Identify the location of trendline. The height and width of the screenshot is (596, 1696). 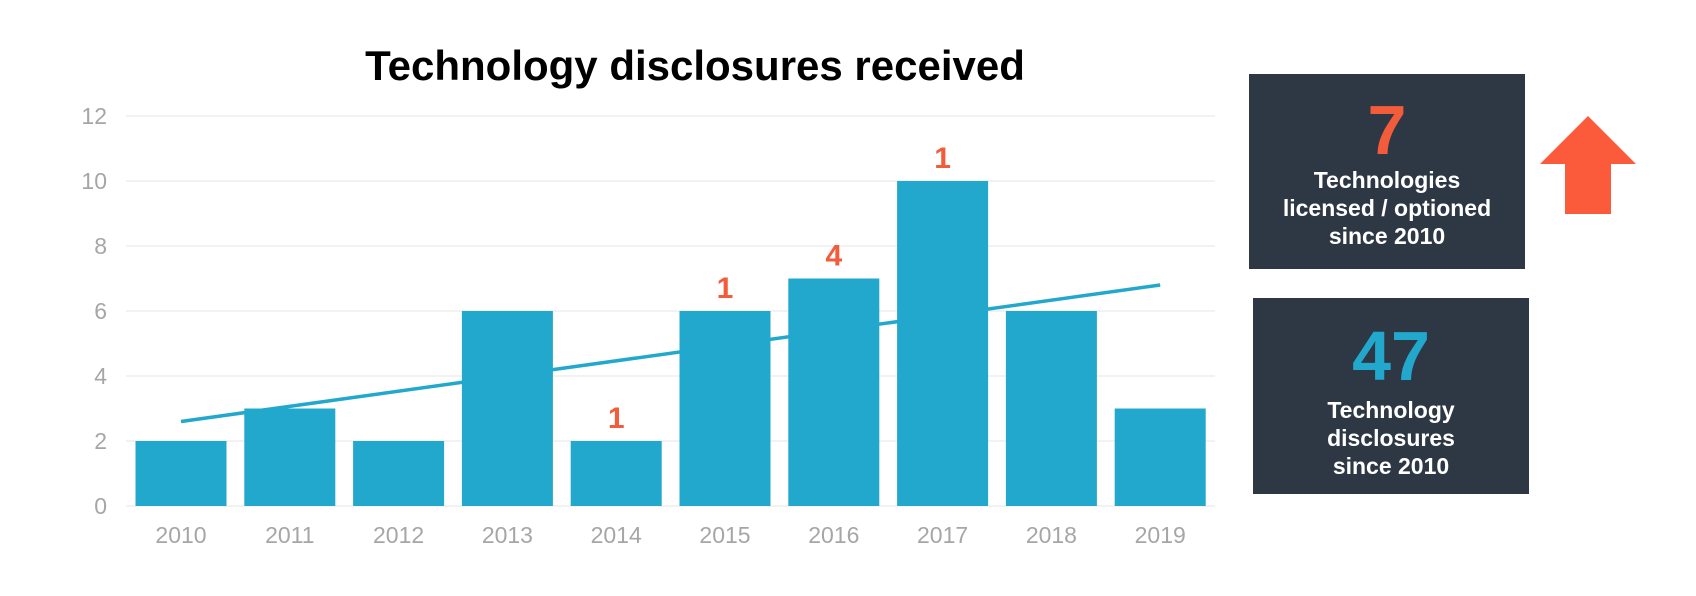
(670, 353).